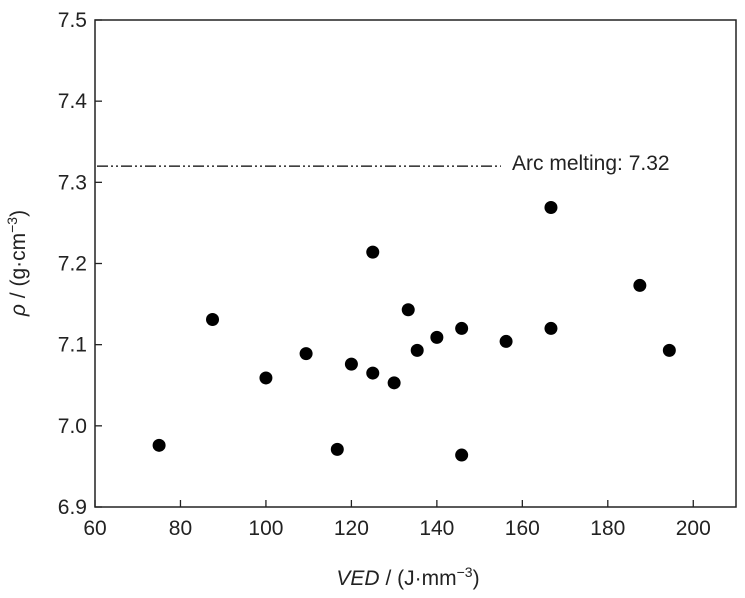 The image size is (745, 598). What do you see at coordinates (418, 578) in the screenshot?
I see `x-axis-title-unit: / (J·mm` at bounding box center [418, 578].